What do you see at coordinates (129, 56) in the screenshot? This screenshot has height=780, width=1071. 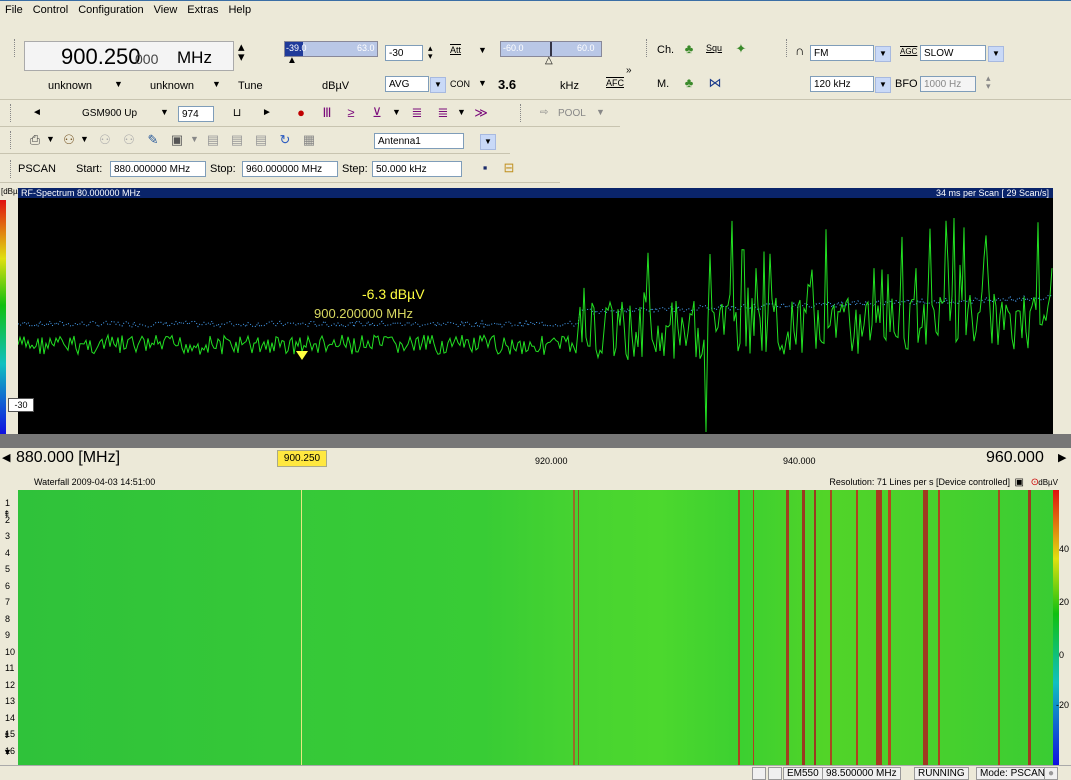 I see `frequency-display: 900.250 000 MHz` at bounding box center [129, 56].